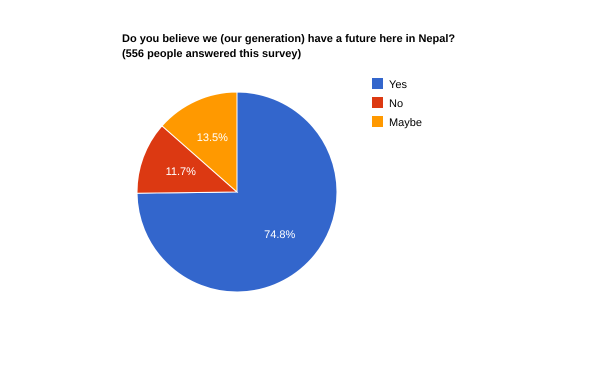 The image size is (600, 371). Describe the element at coordinates (398, 85) in the screenshot. I see `legend-label: Yes` at that location.